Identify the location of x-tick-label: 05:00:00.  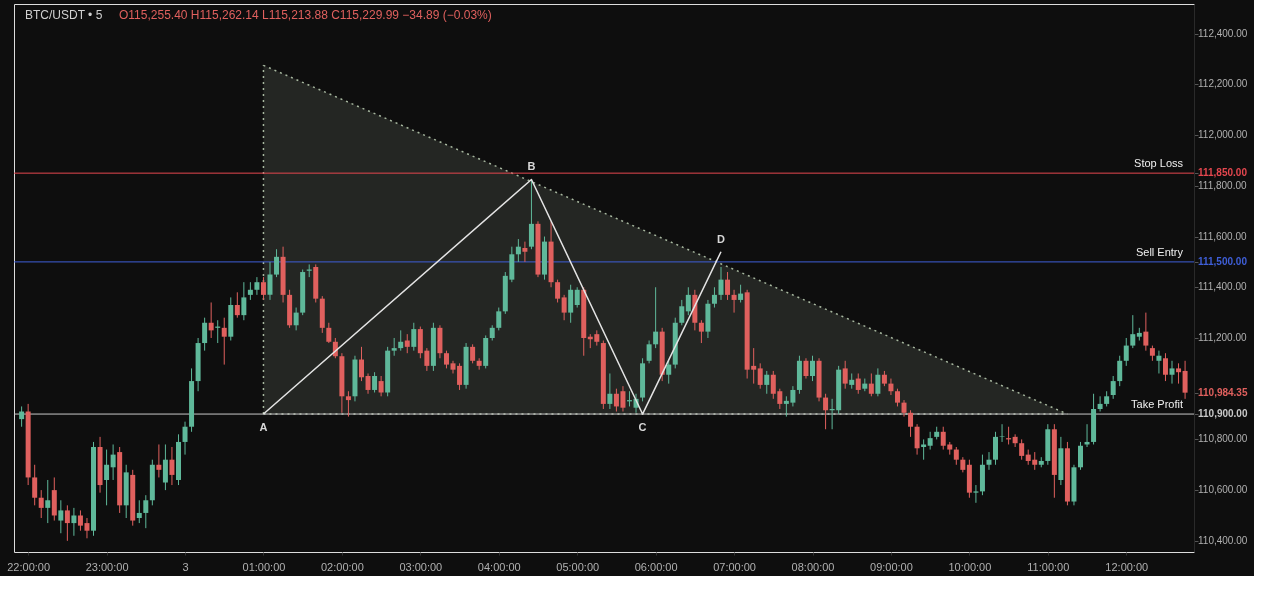
(578, 566).